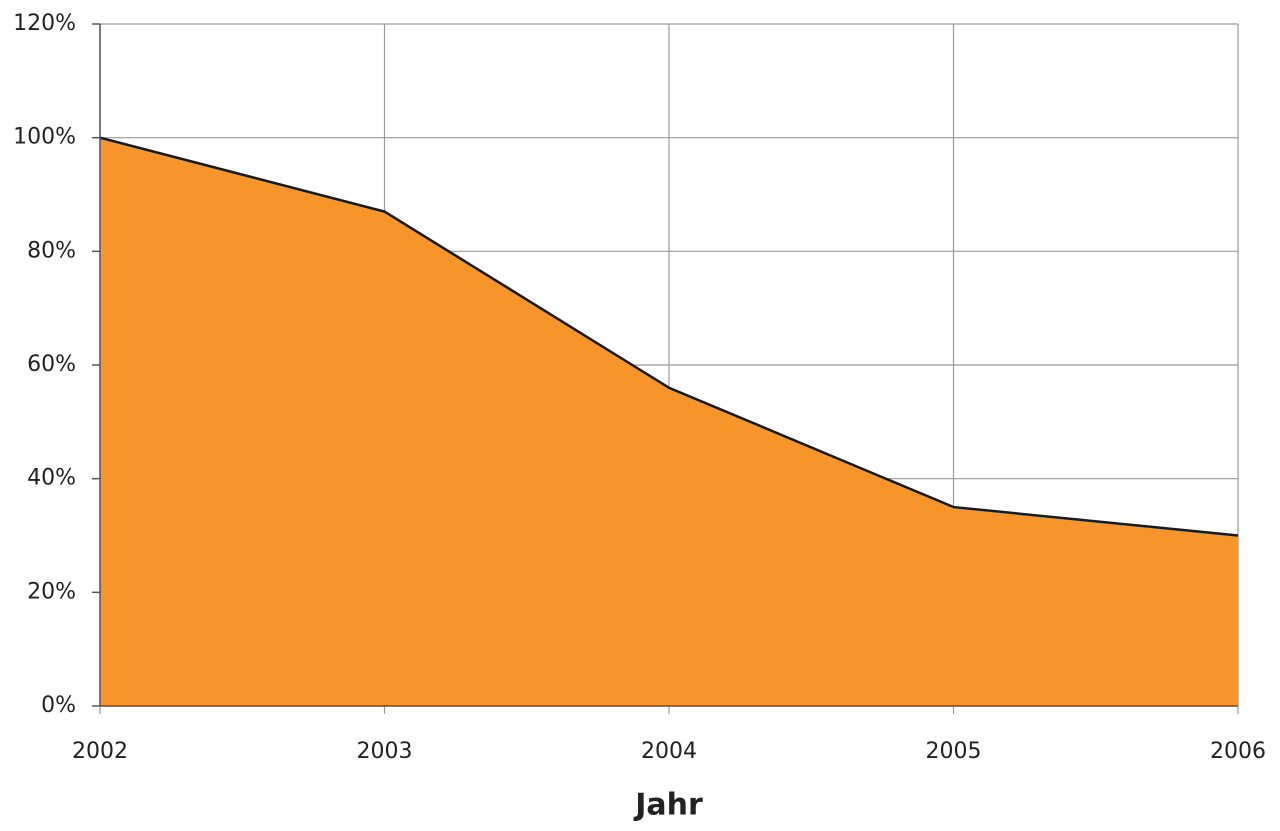 The width and height of the screenshot is (1280, 831). Describe the element at coordinates (51, 364) in the screenshot. I see `y-tick-label: 60%` at that location.